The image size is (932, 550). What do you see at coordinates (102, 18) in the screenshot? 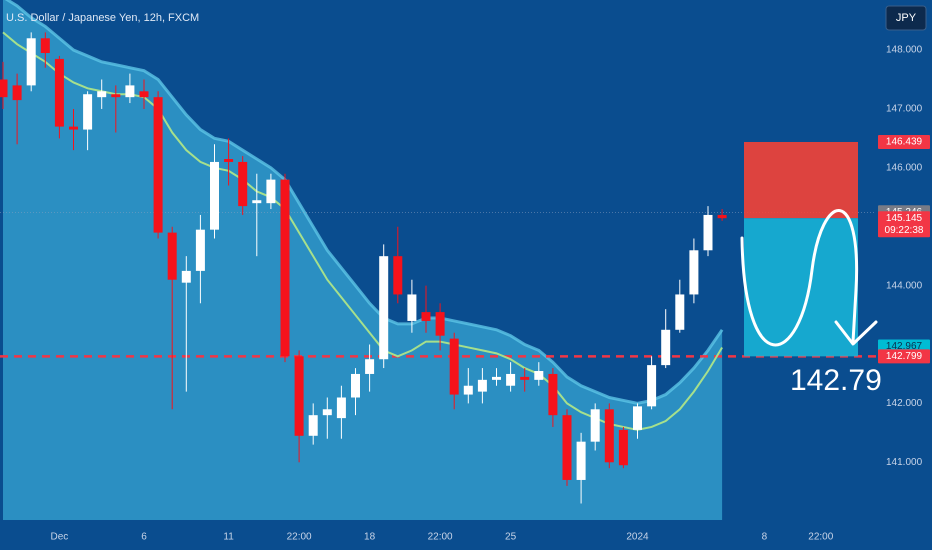
I see `chart-title: U.S. Dollar / Japanese Yen, 12h, FXCM` at bounding box center [102, 18].